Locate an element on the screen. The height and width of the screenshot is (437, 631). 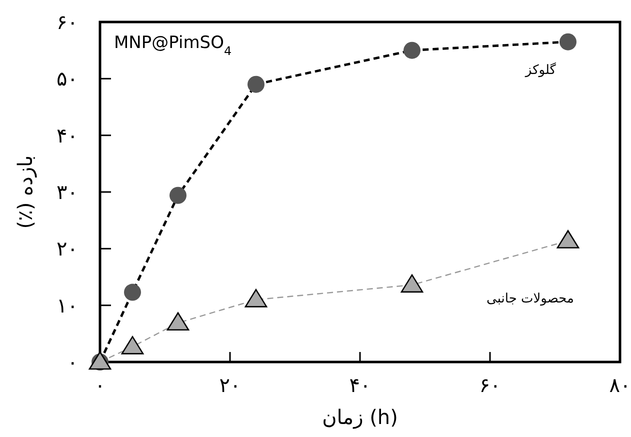
y-axis-title: بازده (٪) is located at coordinates (25, 192).